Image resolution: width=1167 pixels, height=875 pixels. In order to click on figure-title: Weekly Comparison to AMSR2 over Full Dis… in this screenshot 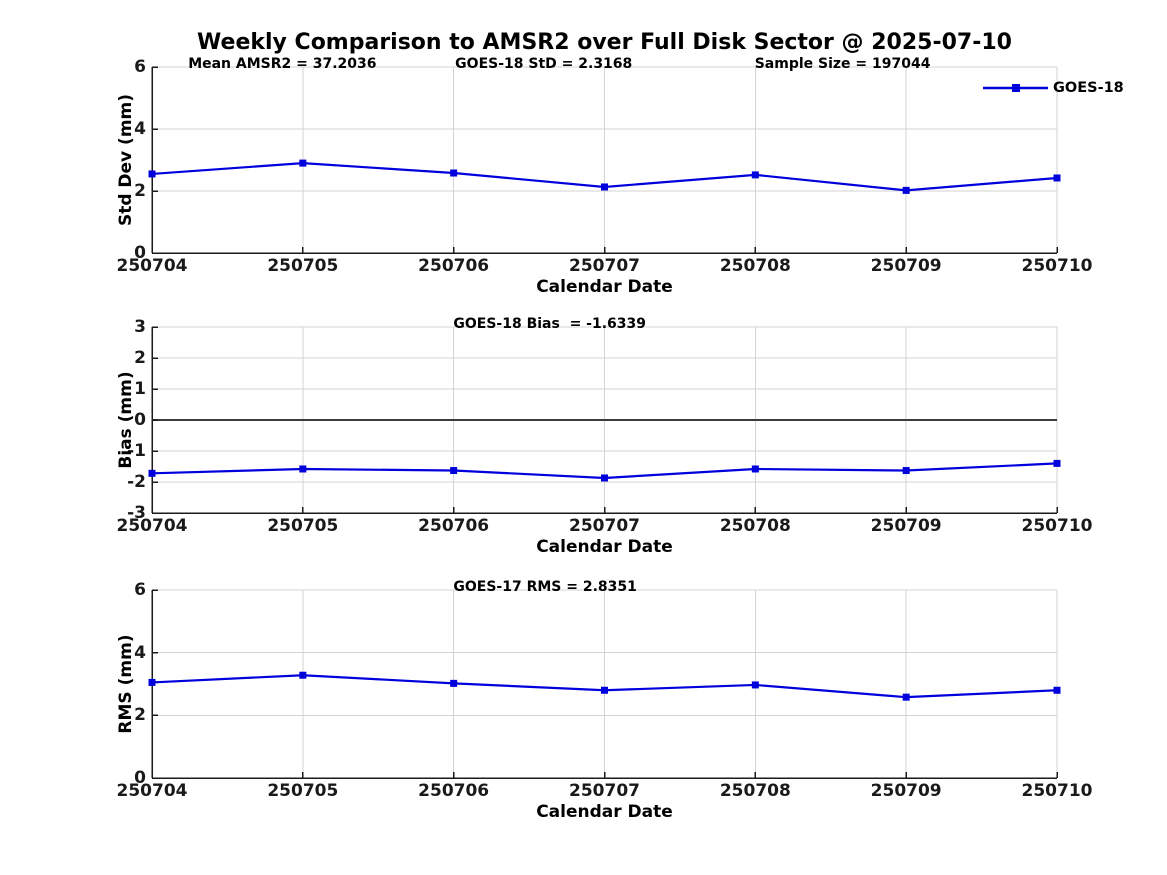, I will do `click(604, 42)`.